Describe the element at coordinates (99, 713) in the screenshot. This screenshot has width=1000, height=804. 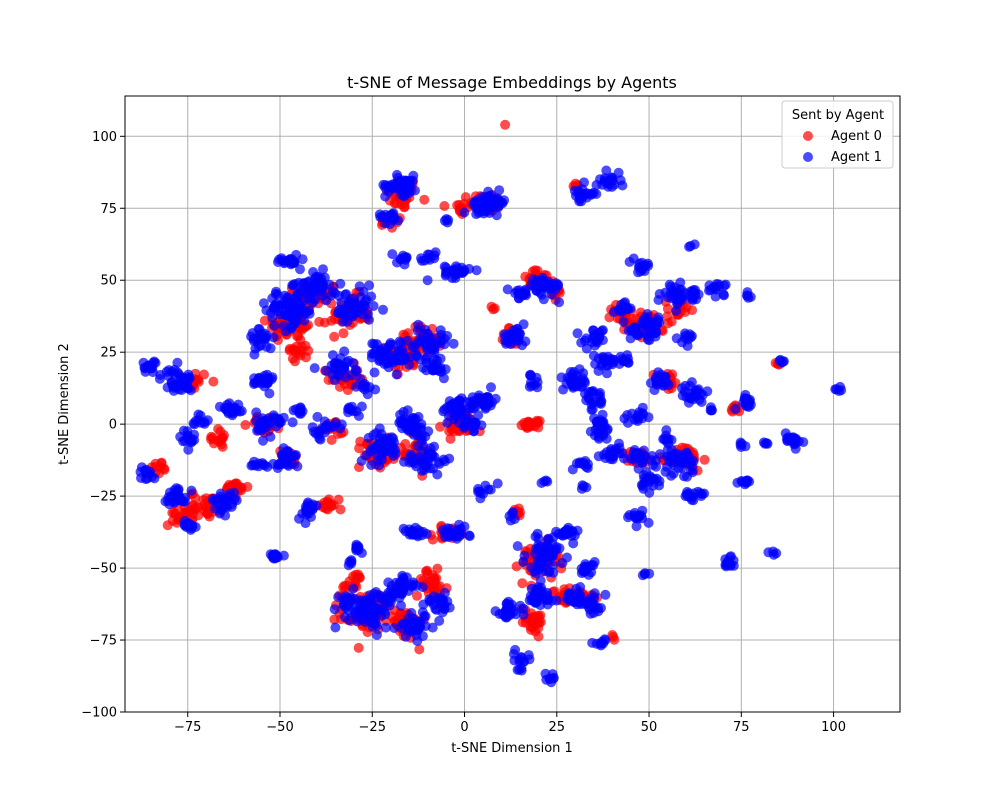
I see `y-tick-label: −100` at that location.